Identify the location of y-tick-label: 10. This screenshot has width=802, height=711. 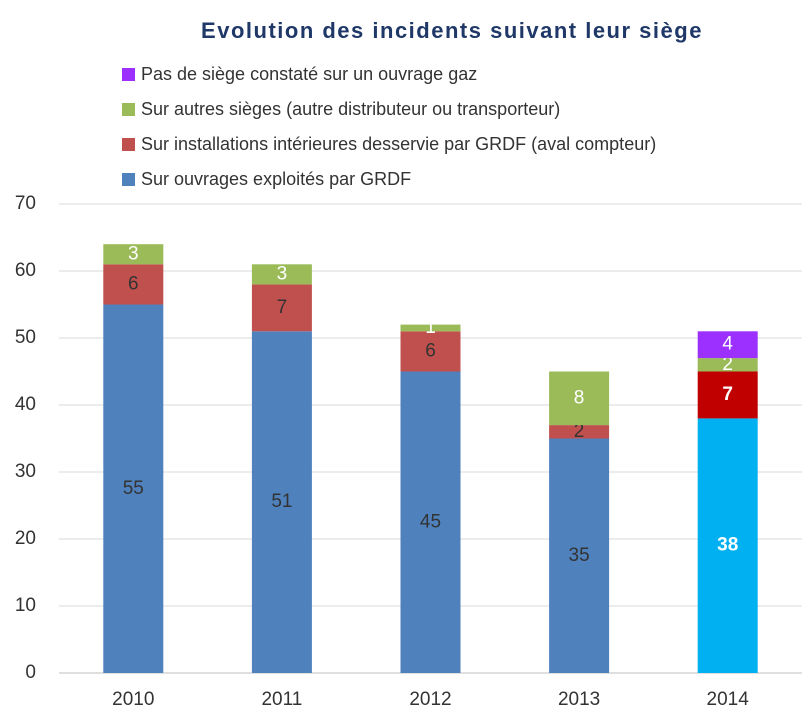
(25, 605).